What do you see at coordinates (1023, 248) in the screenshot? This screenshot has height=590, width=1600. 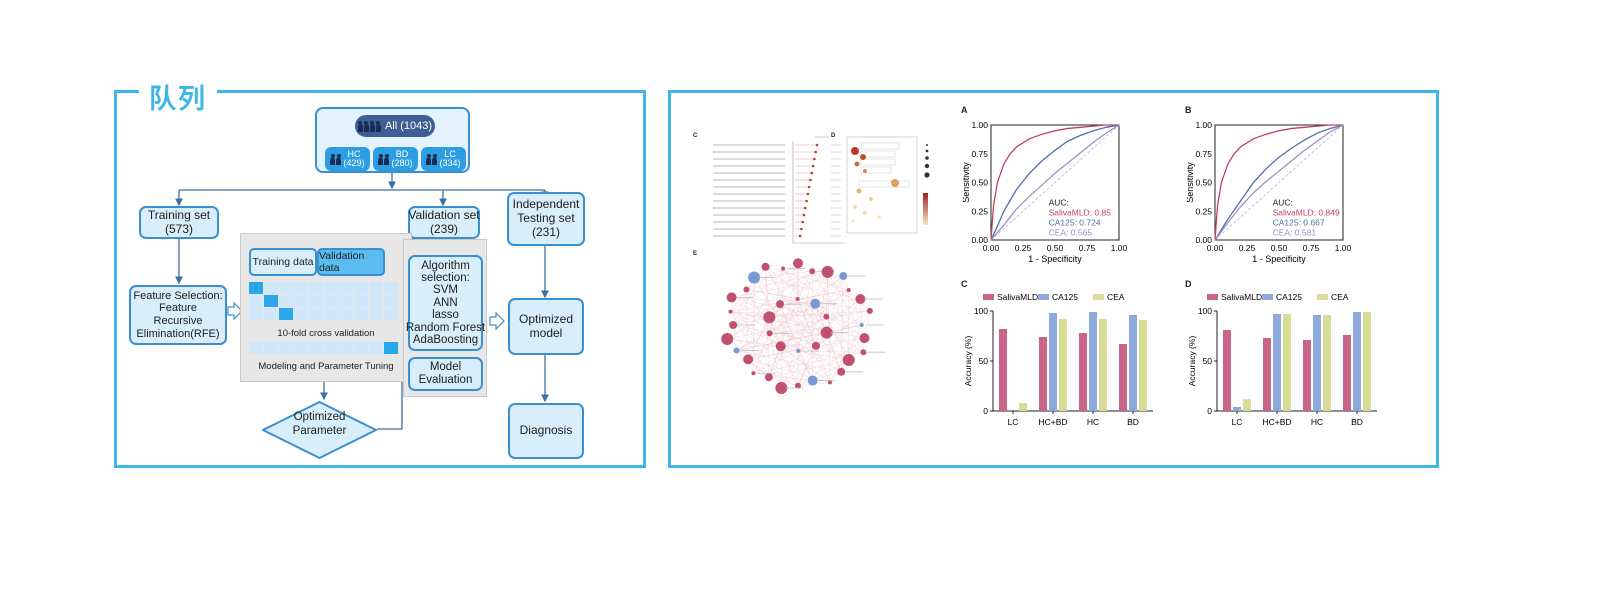 I see `x-tick-label: 0.25` at bounding box center [1023, 248].